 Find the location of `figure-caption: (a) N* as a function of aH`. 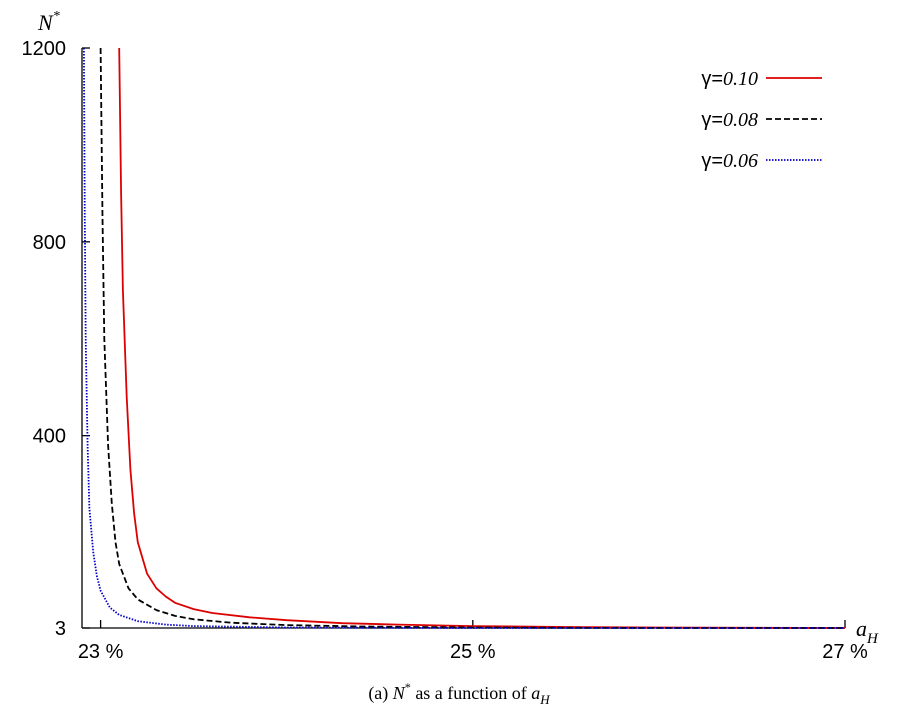

figure-caption: (a) N* as a function of aH is located at coordinates (459, 693).